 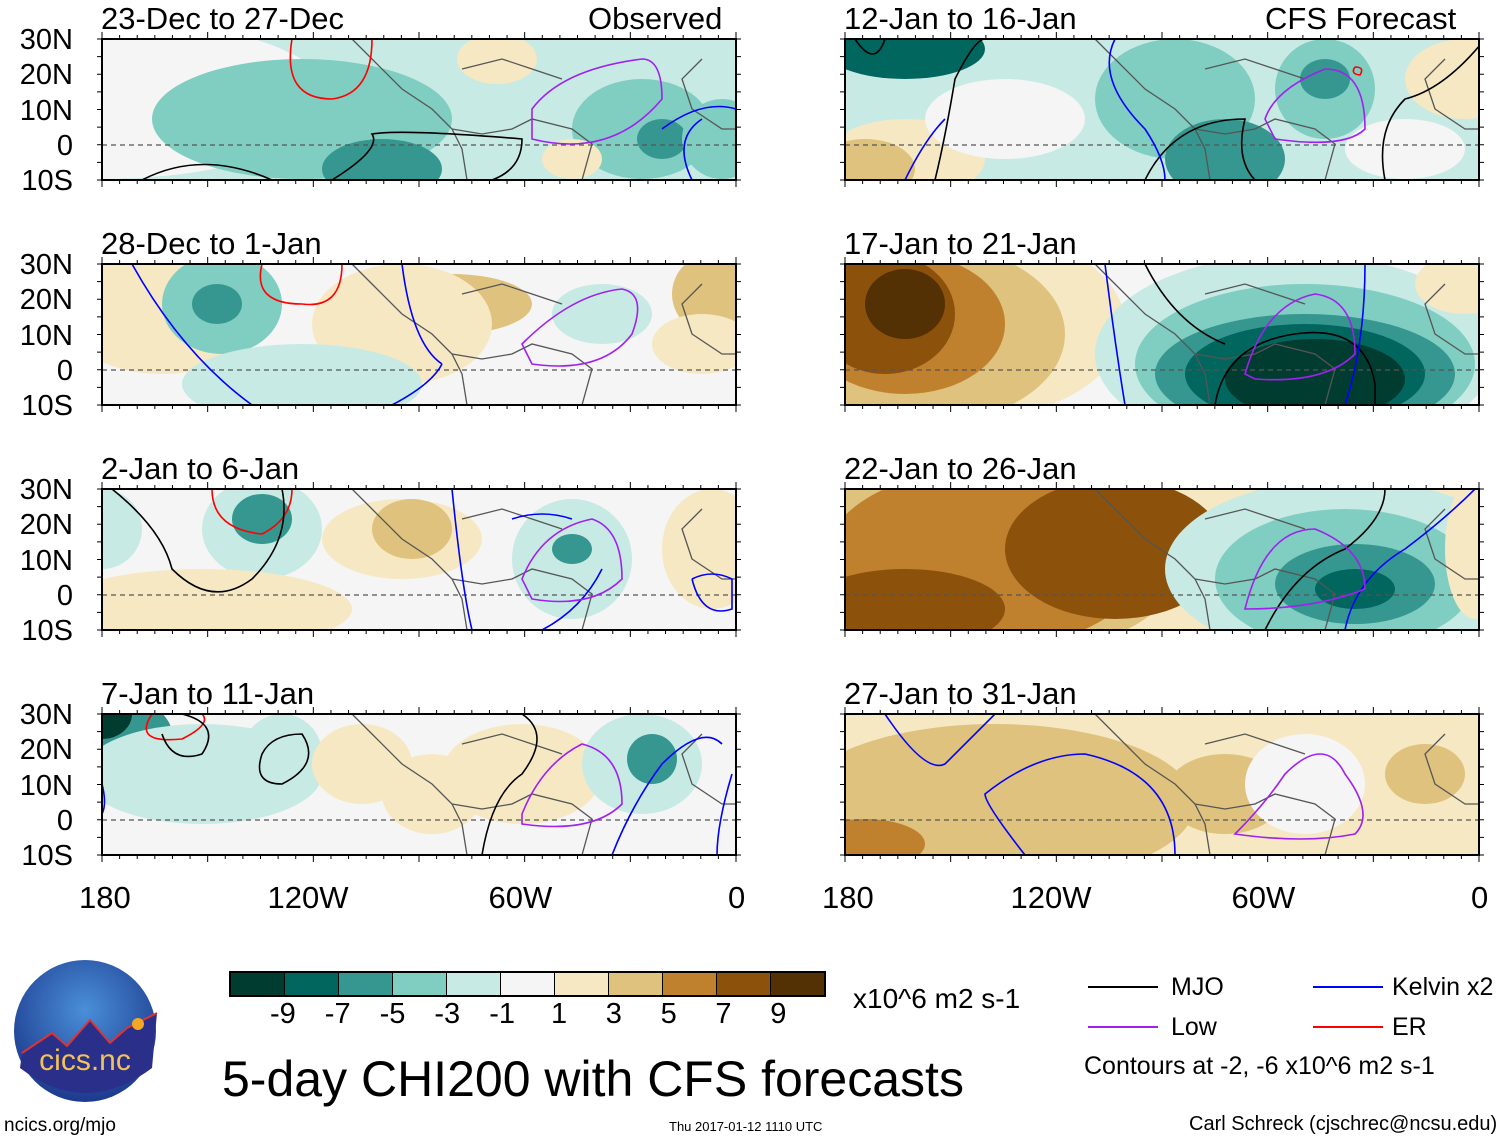 I want to click on legend-mjo: MJO, so click(x=1197, y=987).